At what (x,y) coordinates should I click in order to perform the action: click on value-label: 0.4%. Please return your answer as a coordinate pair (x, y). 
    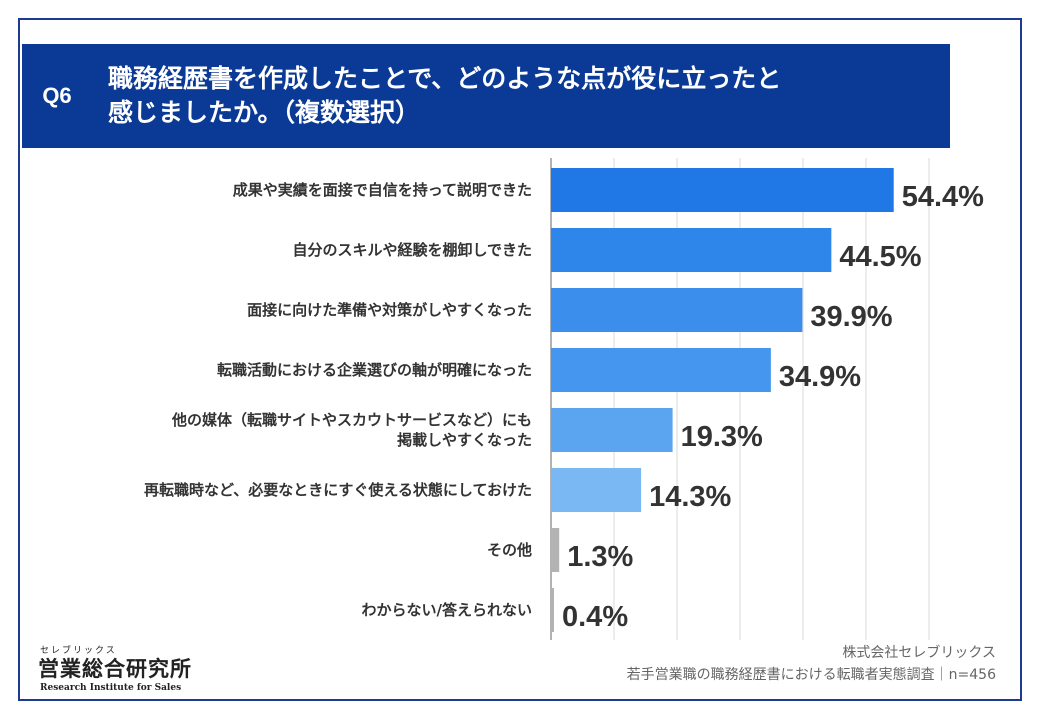
    Looking at the image, I should click on (595, 617).